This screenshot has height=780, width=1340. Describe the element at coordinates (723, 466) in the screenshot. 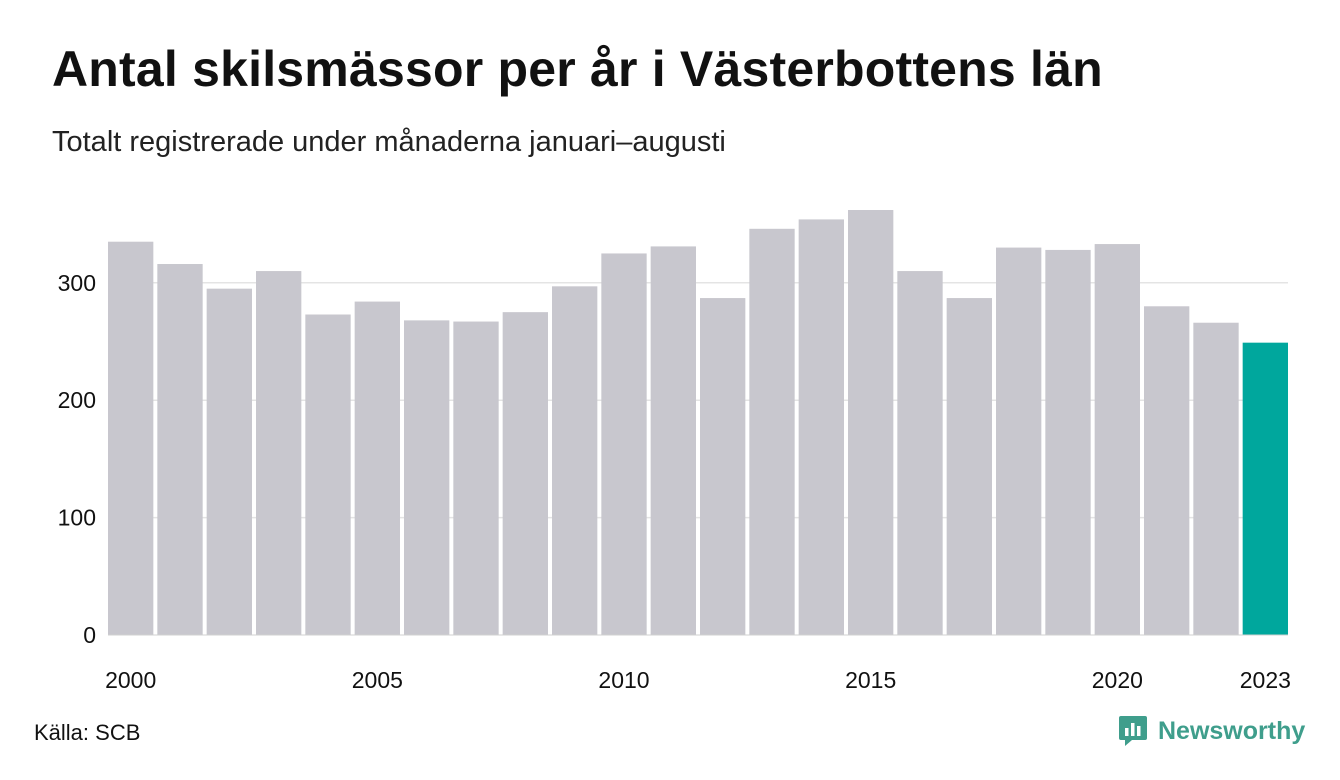

I see `bar-2012` at that location.